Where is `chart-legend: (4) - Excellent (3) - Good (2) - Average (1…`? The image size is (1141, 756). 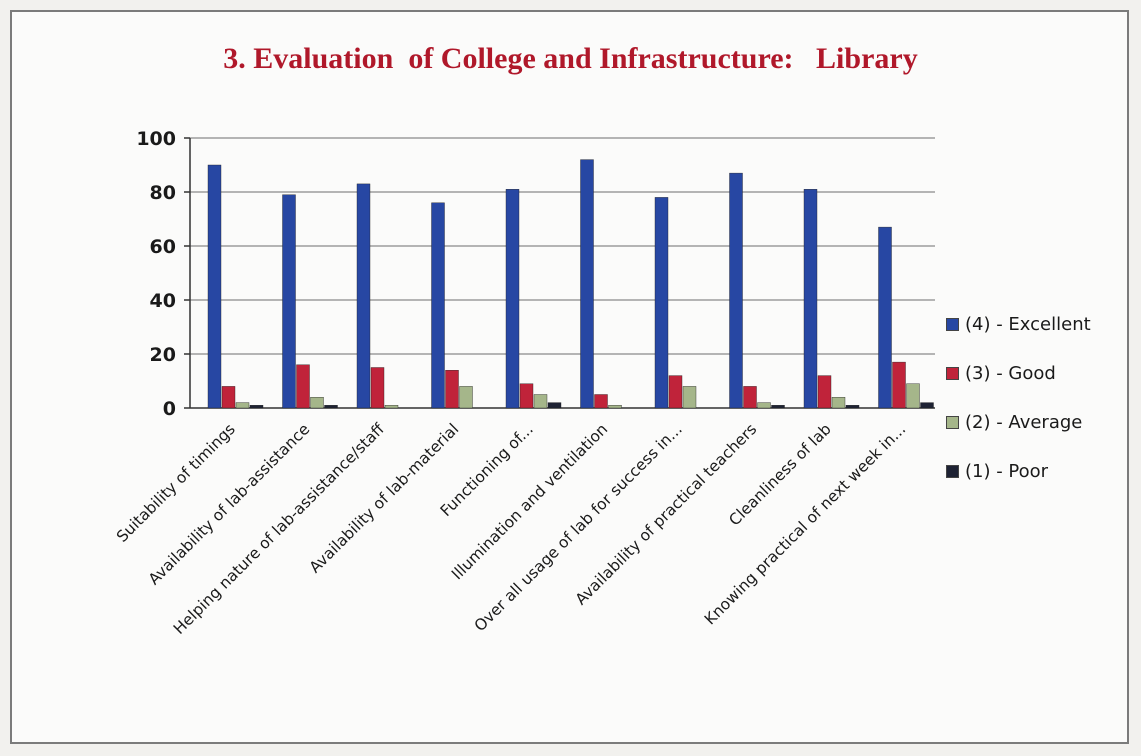
chart-legend: (4) - Excellent (3) - Good (2) - Average (1… is located at coordinates (1018, 398).